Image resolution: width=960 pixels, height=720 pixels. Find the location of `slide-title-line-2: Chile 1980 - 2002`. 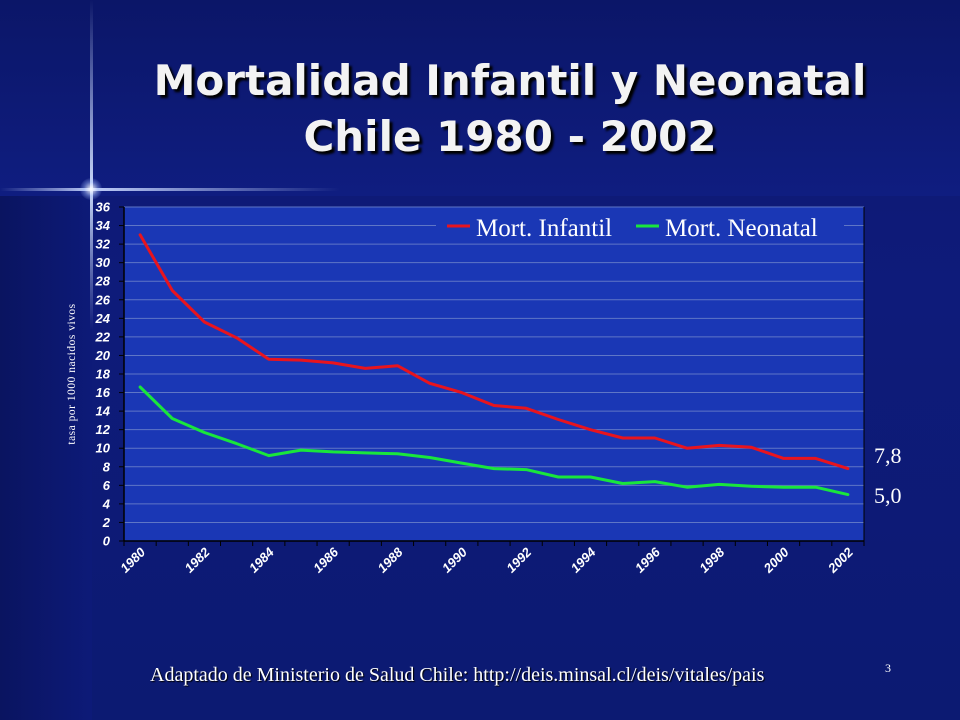

slide-title-line-2: Chile 1980 - 2002 is located at coordinates (510, 136).